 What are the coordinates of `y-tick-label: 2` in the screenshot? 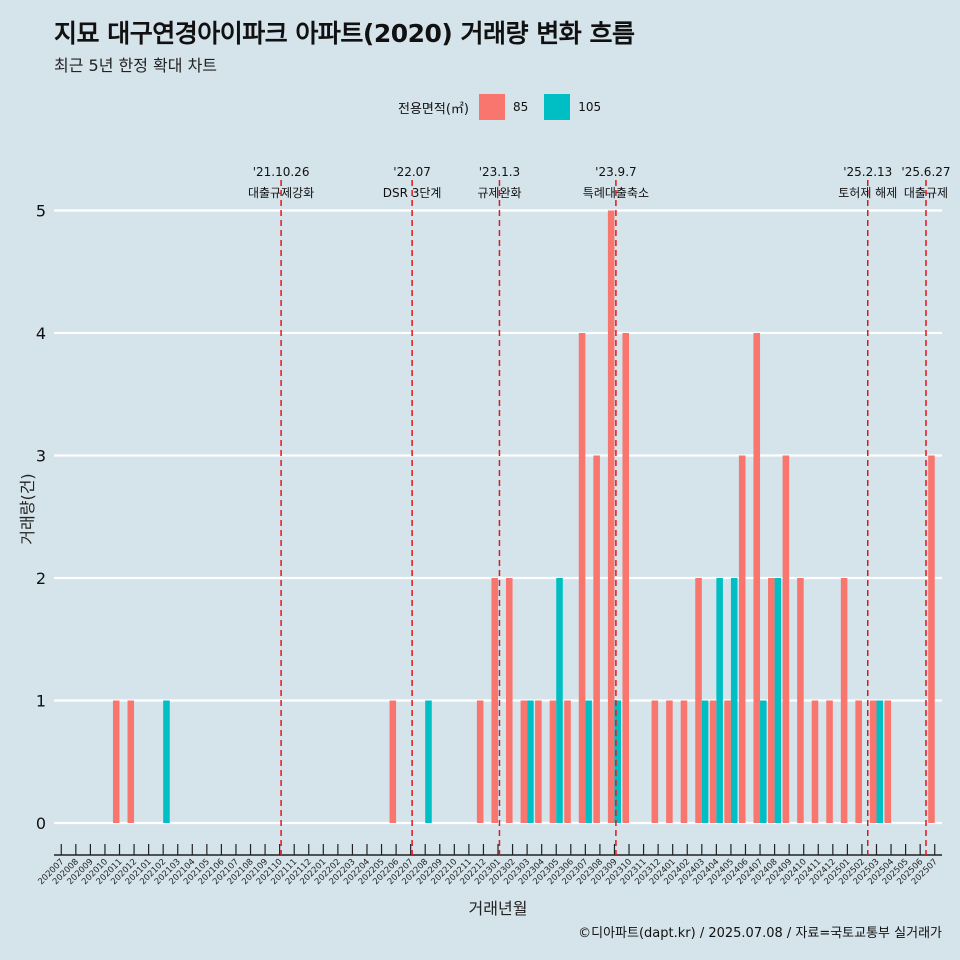 It's located at (41, 578).